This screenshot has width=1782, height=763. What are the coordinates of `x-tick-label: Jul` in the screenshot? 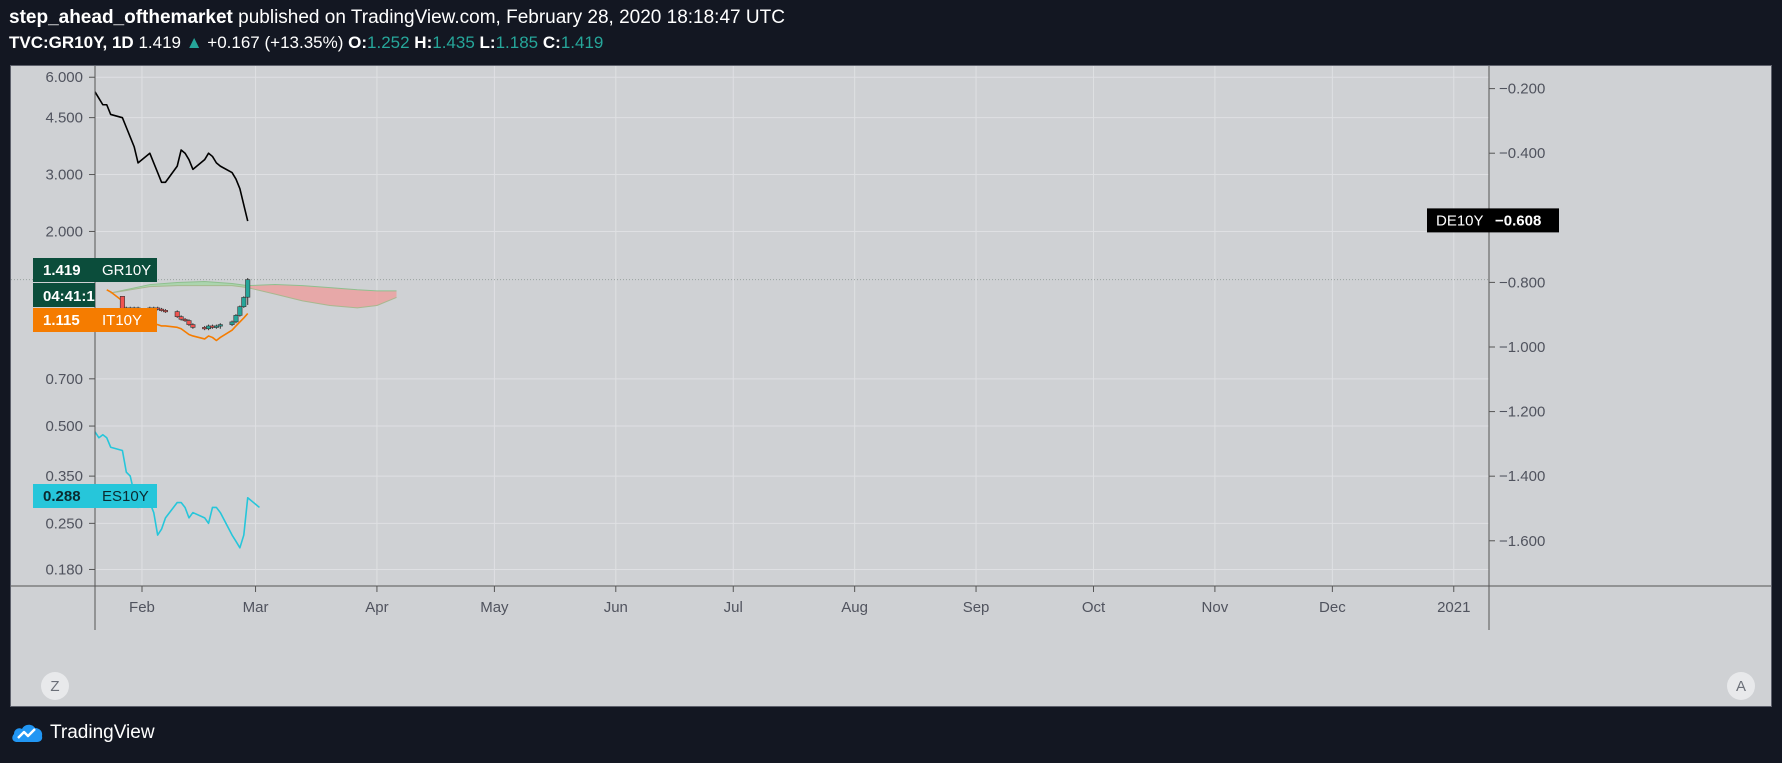 It's located at (733, 607).